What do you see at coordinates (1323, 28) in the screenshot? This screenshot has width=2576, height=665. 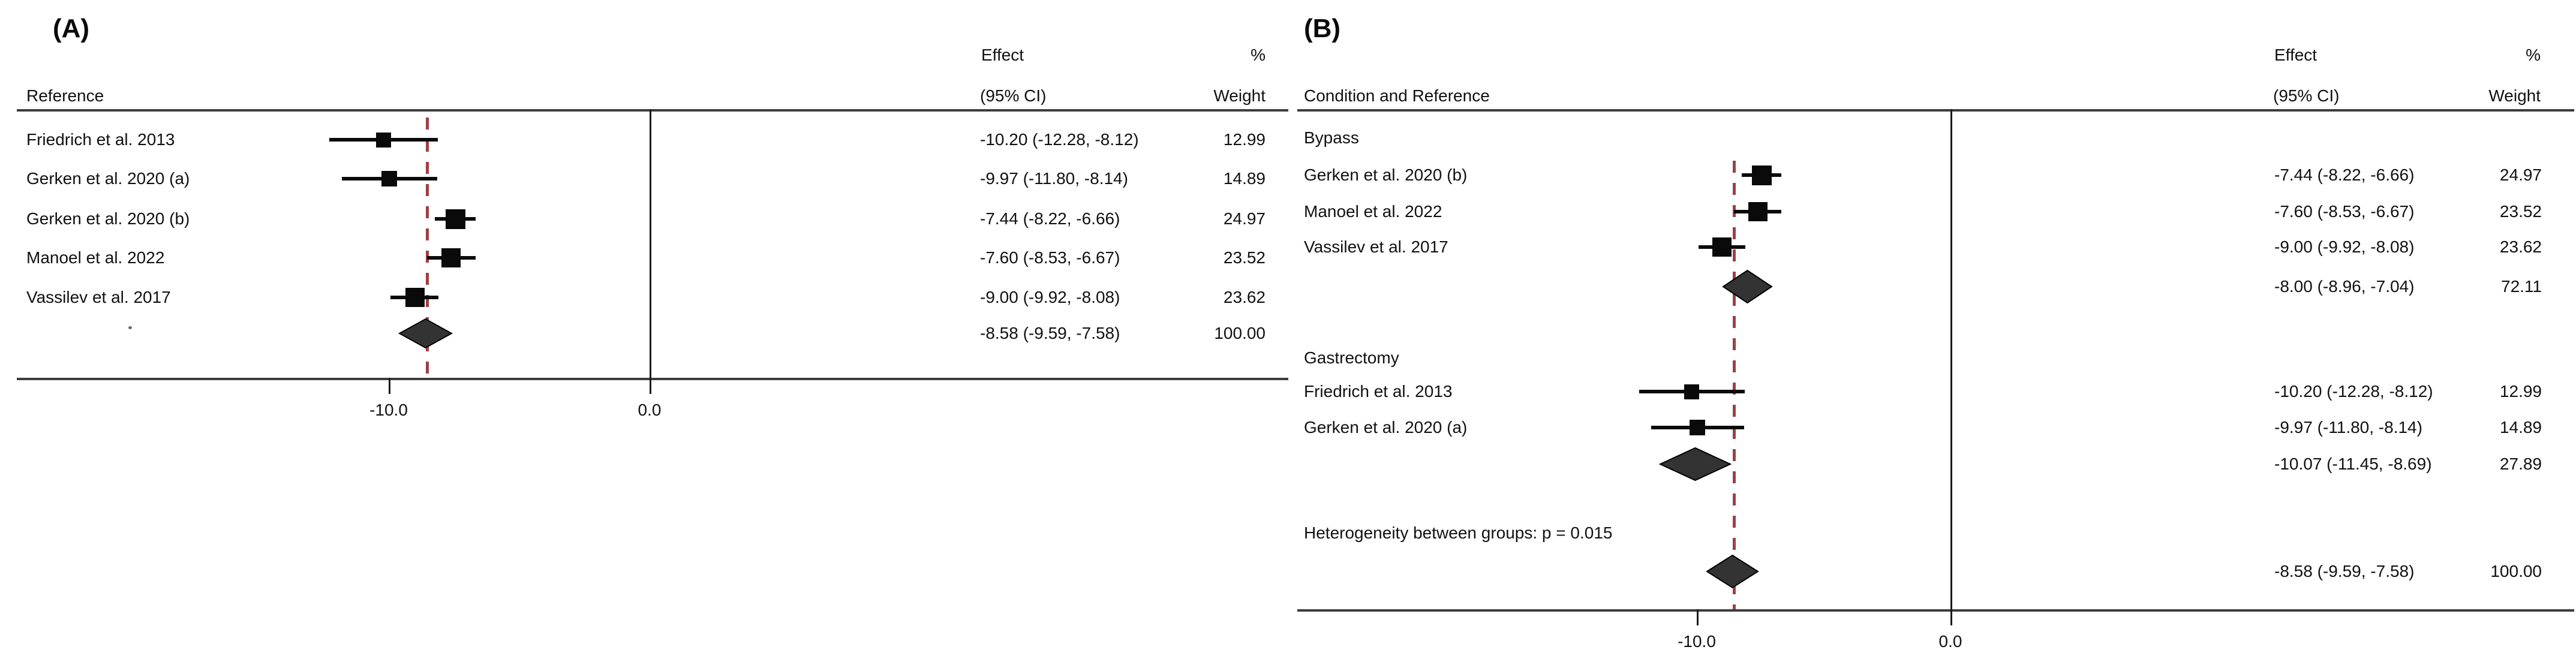 I see `panel-b-title: (B)` at bounding box center [1323, 28].